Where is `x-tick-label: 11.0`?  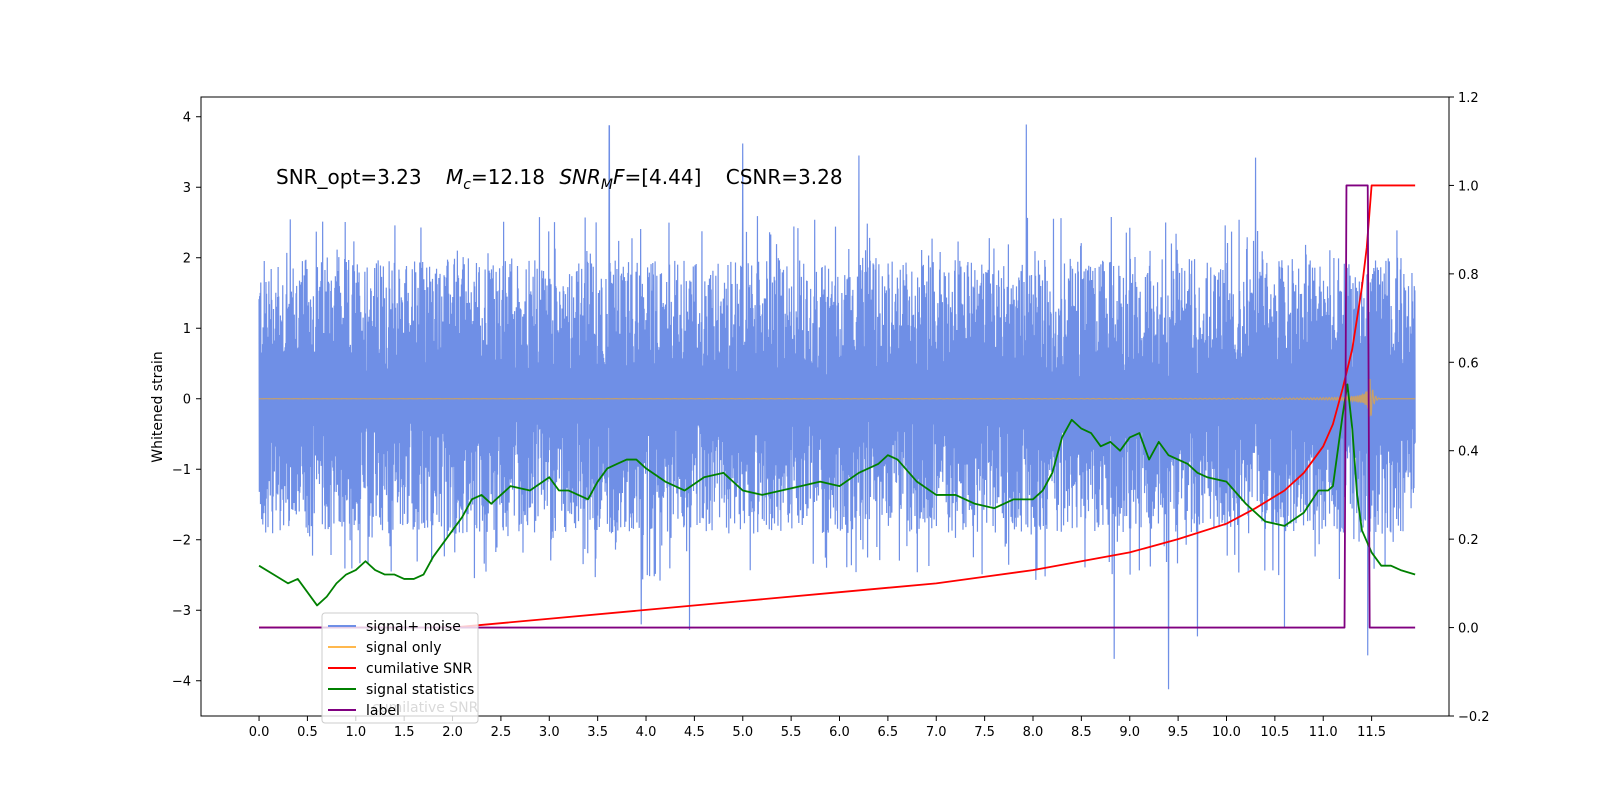 x-tick-label: 11.0 is located at coordinates (1323, 732).